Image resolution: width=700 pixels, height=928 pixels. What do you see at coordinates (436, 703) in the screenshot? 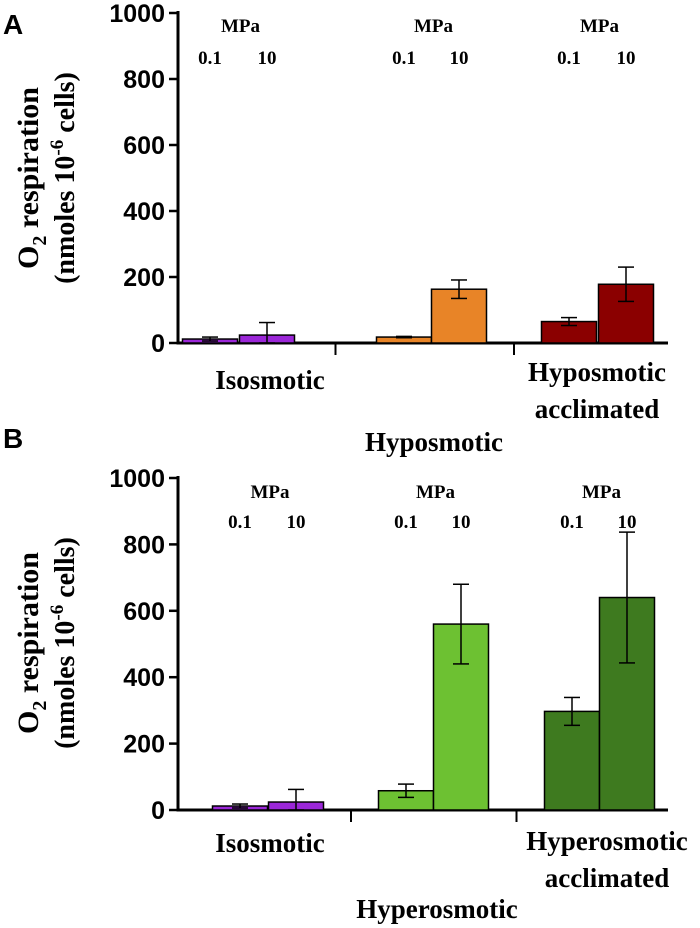
I see `bar-group-hyperosmotic: MPa 0.1 10 Hyperosmotic` at bounding box center [436, 703].